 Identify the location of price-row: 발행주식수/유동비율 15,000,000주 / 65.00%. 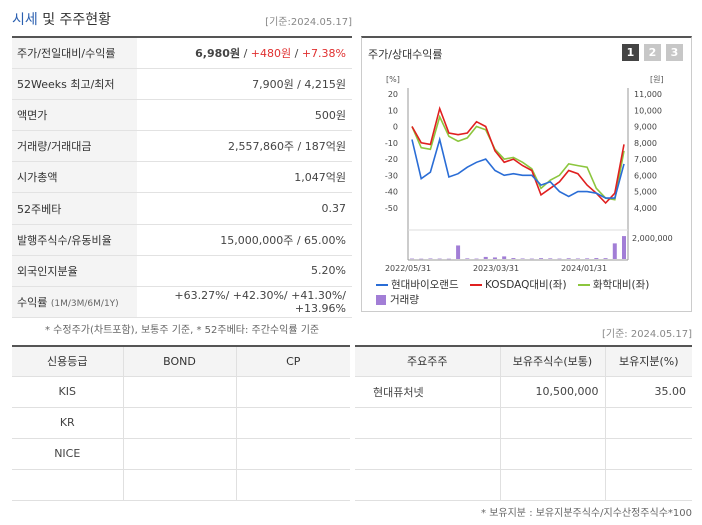
(182, 240).